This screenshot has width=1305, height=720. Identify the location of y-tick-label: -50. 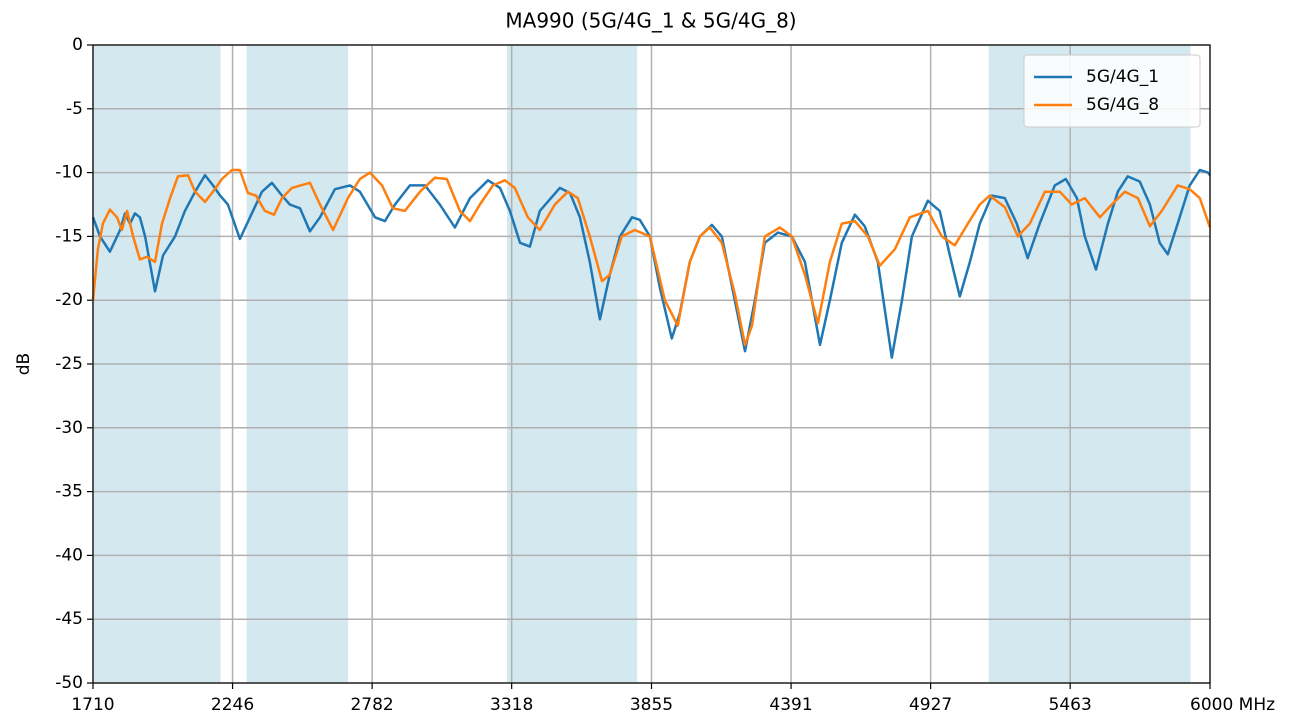
(69, 683).